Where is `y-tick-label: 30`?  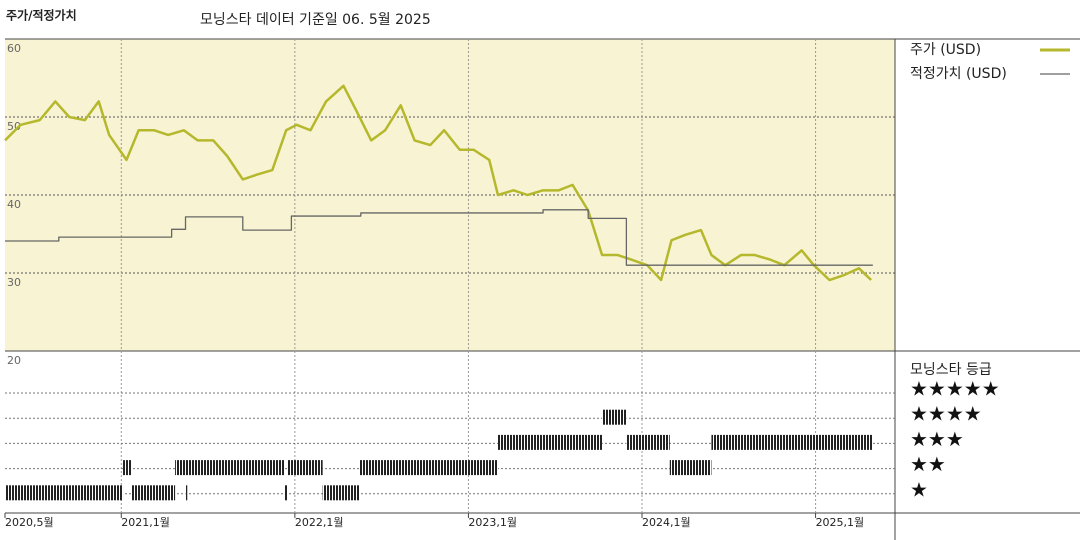 y-tick-label: 30 is located at coordinates (14, 282).